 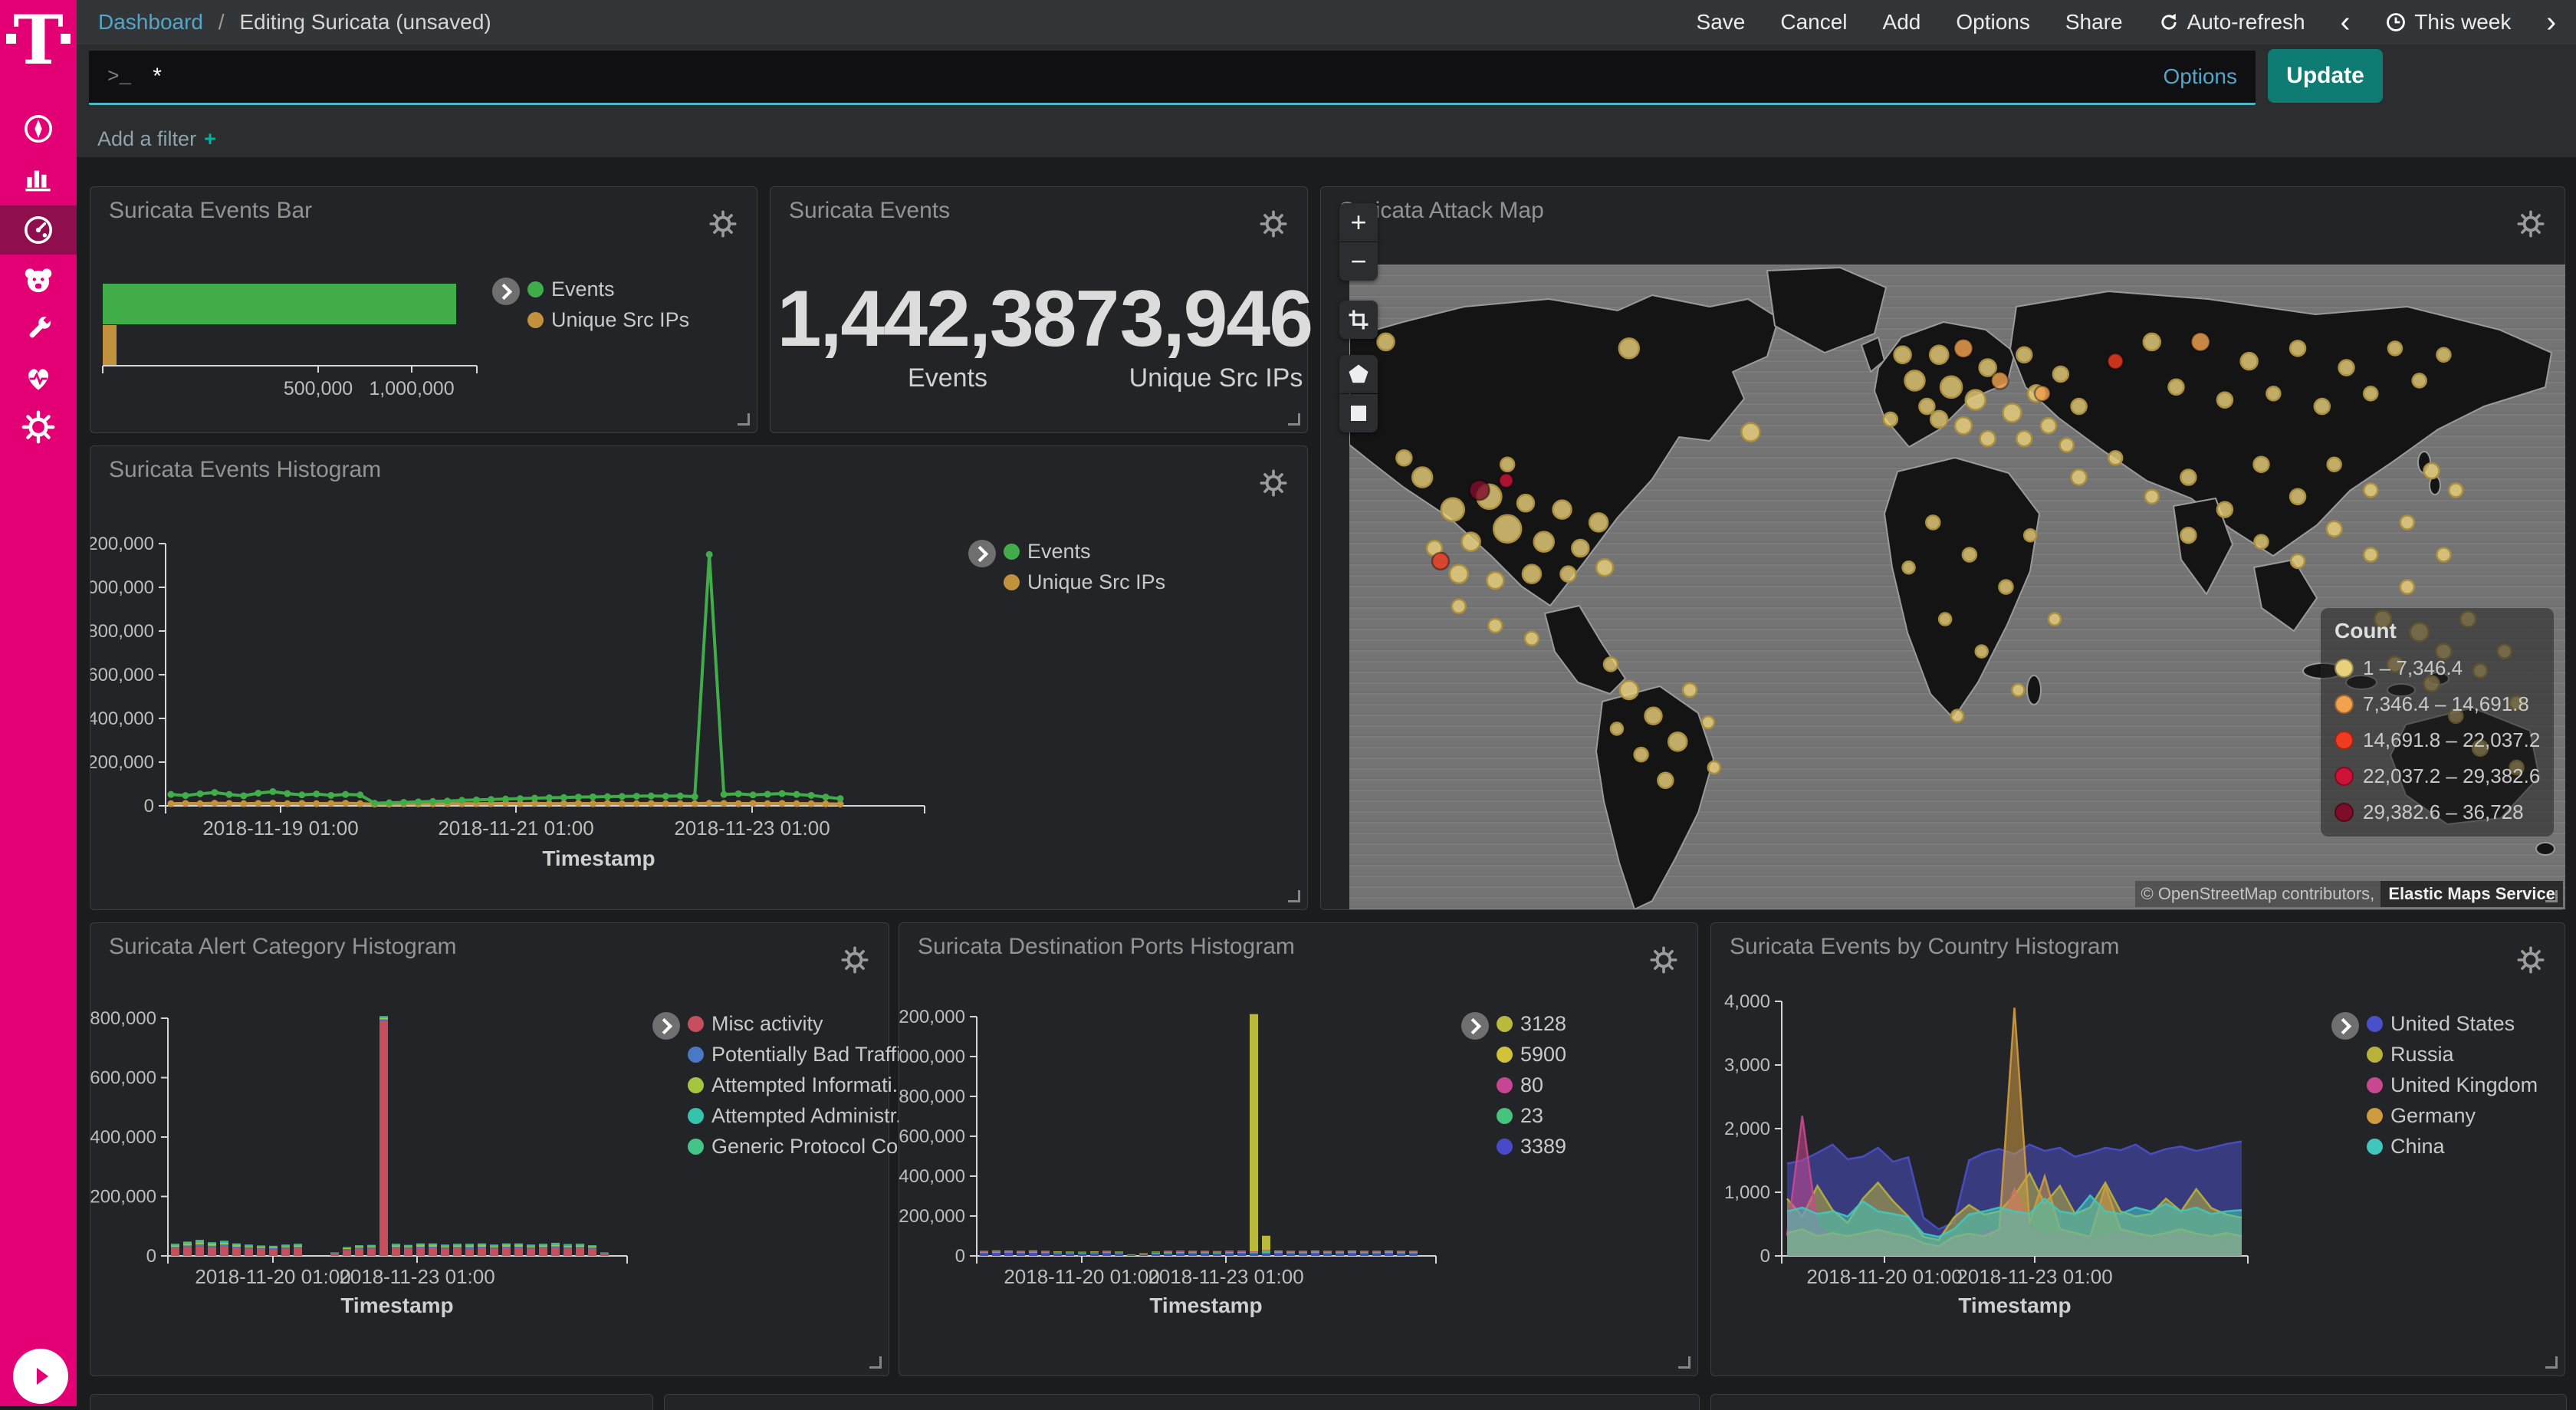 I want to click on map-filter-bounds-button, so click(x=1359, y=320).